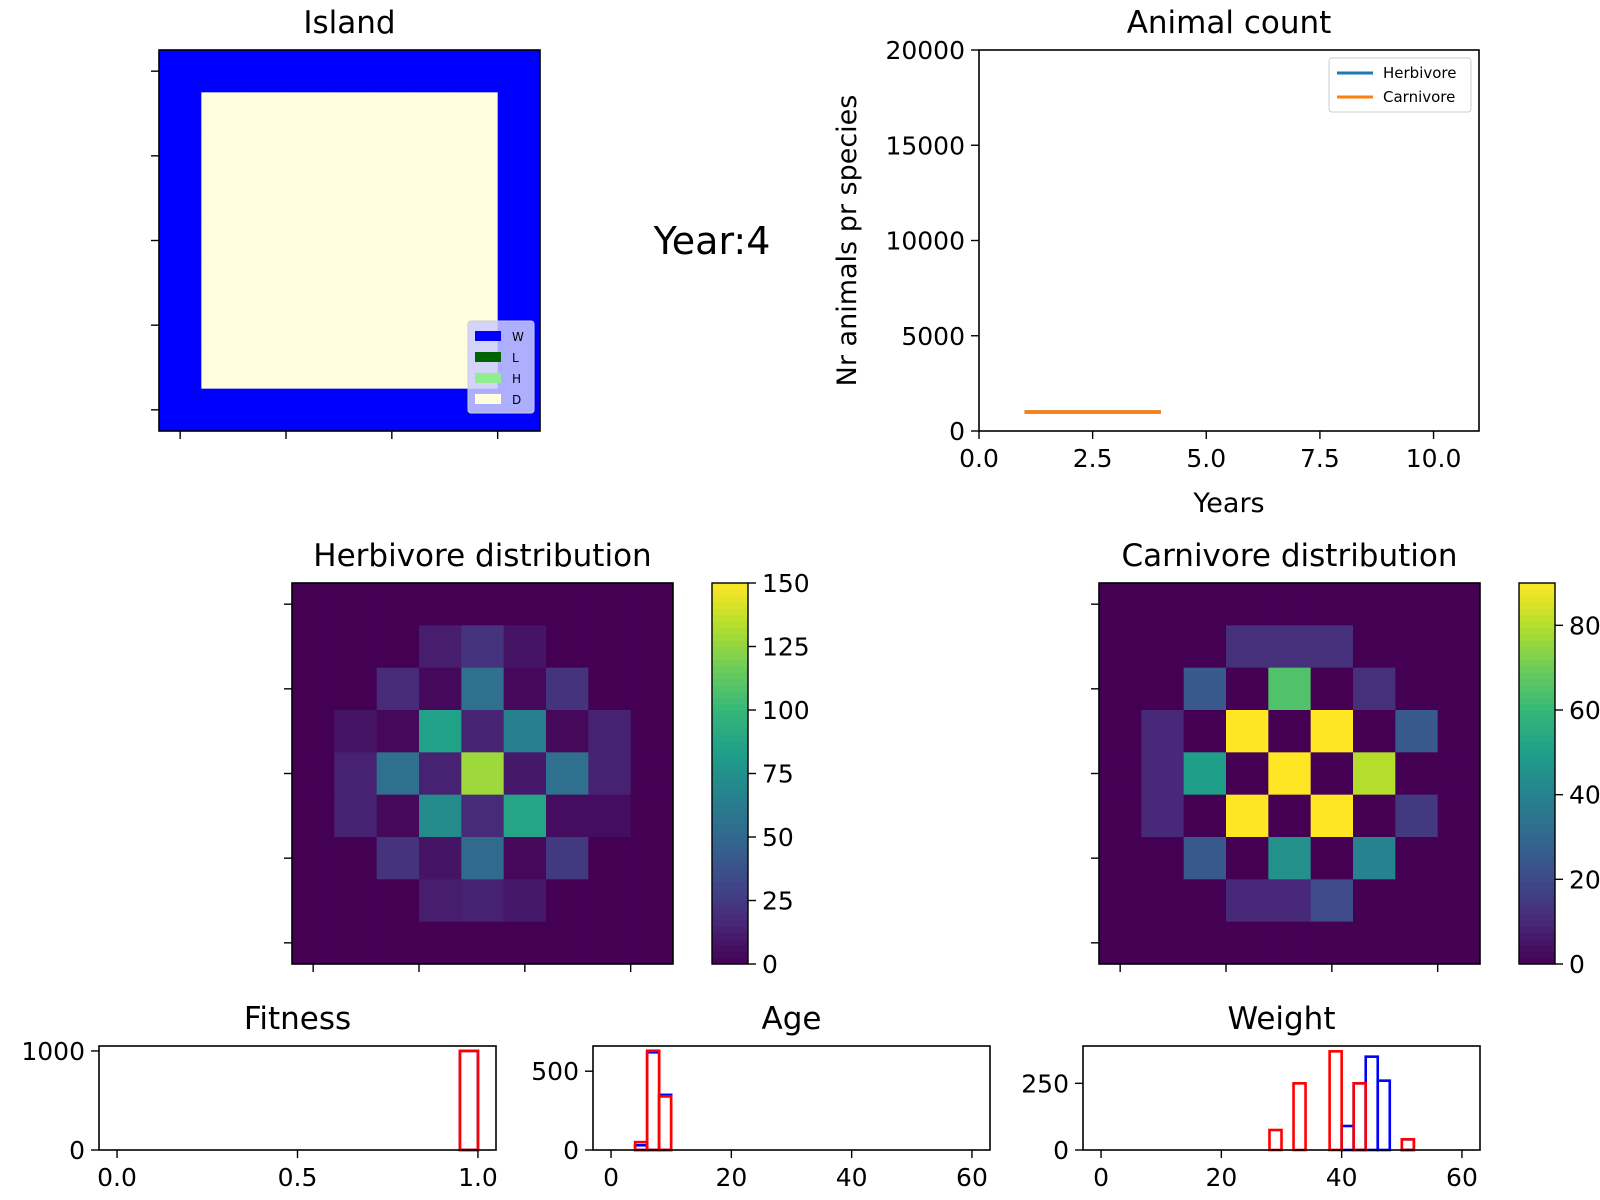 The image size is (1600, 1200). Describe the element at coordinates (1281, 1019) in the screenshot. I see `weight-hist-title: Weight` at that location.